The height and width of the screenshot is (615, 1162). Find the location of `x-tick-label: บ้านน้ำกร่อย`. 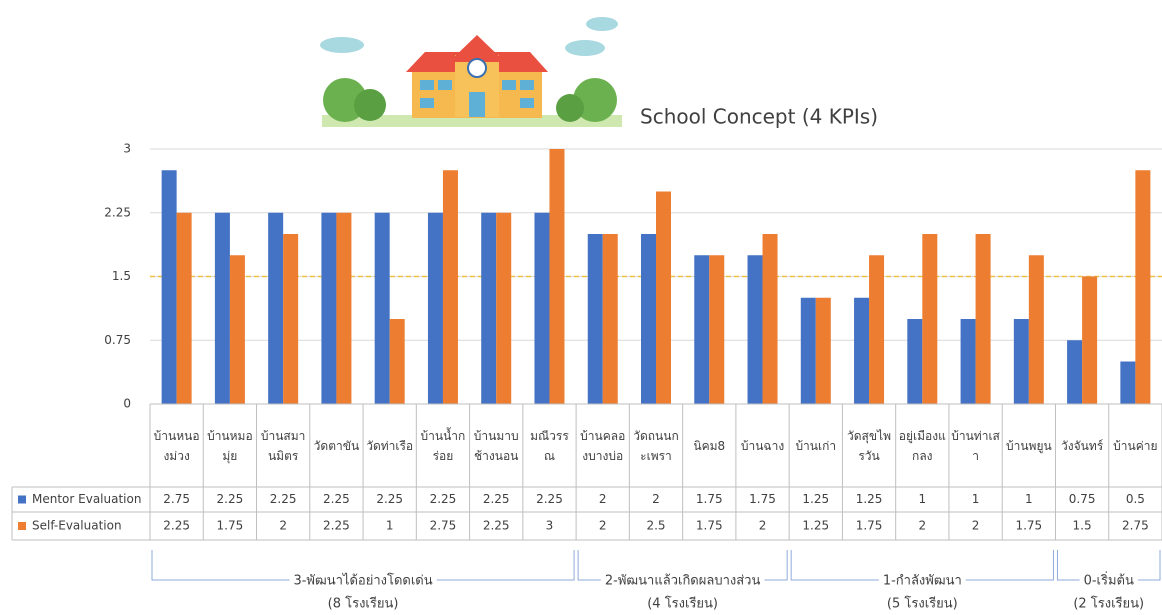

x-tick-label: บ้านน้ำกร่อย is located at coordinates (443, 445).